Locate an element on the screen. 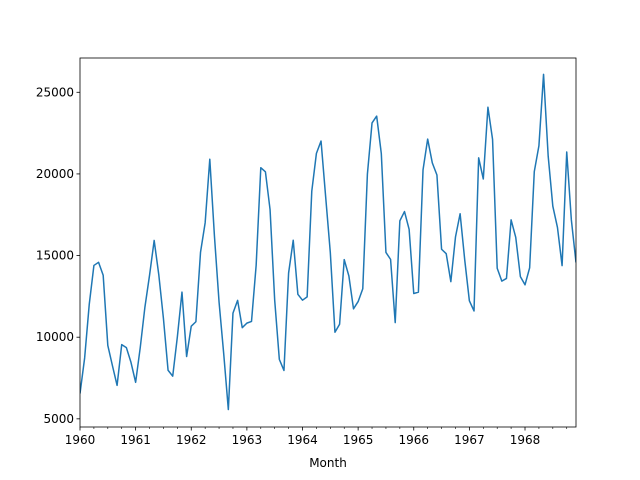 This screenshot has width=640, height=480. x-tick-label: 1968 is located at coordinates (525, 440).